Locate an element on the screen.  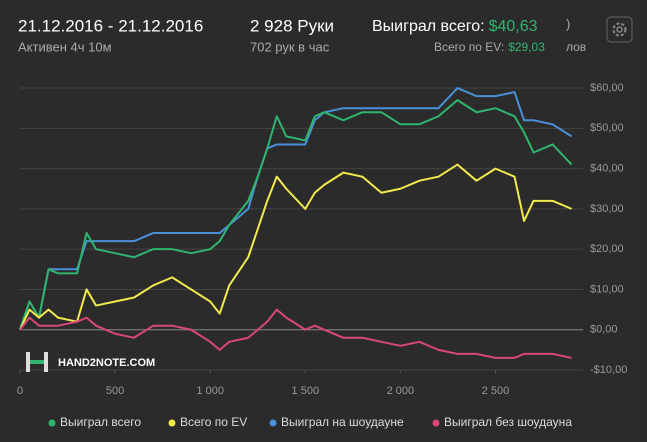
won-label: Выиграл всего: is located at coordinates (428, 26).